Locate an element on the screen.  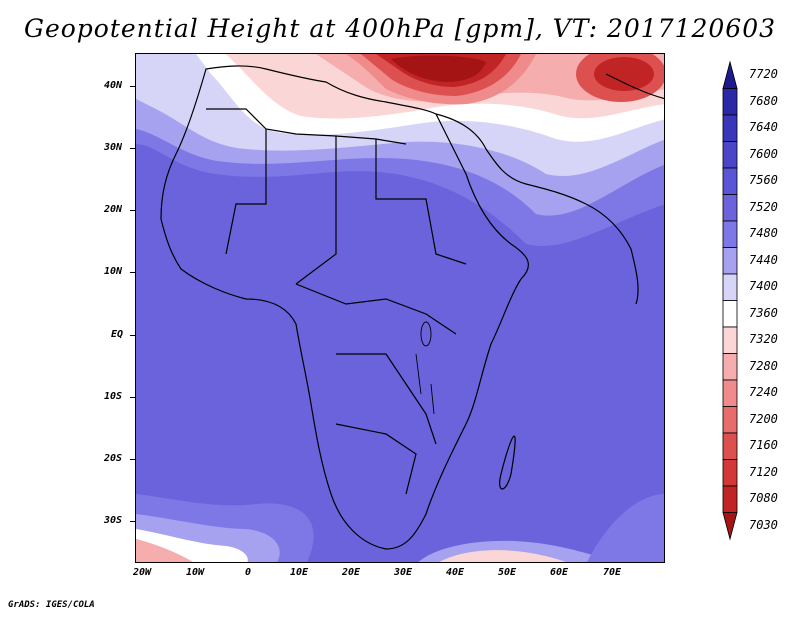
colorbar-label: 7520 is located at coordinates (763, 206).